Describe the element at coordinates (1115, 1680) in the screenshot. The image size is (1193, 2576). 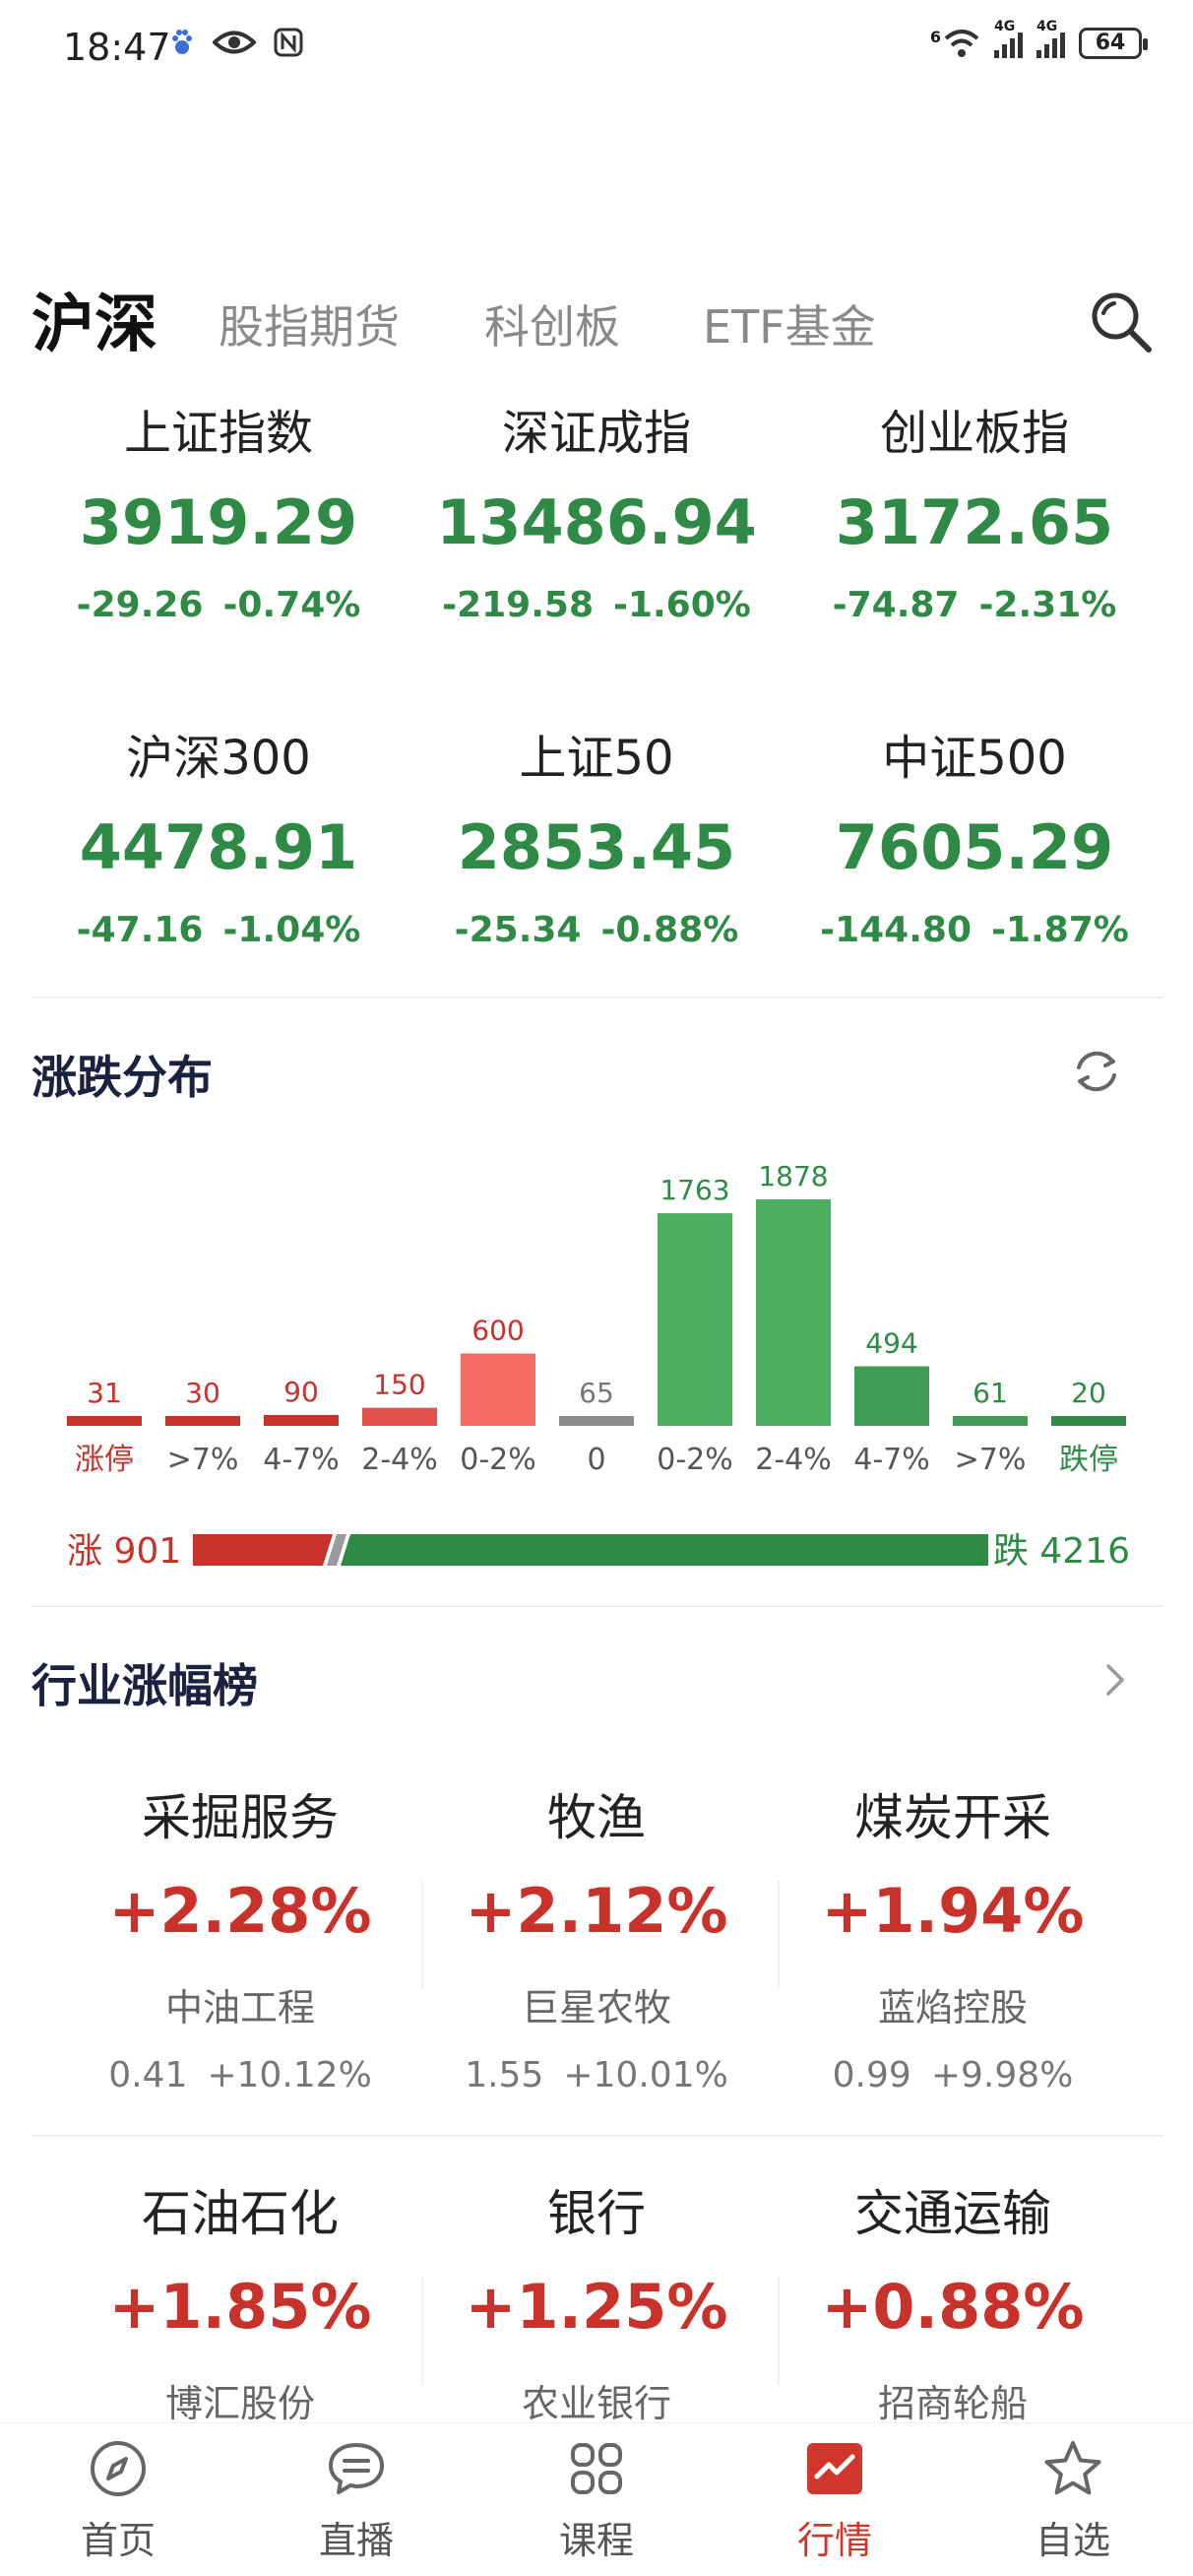
I see `chevron-right-icon` at that location.